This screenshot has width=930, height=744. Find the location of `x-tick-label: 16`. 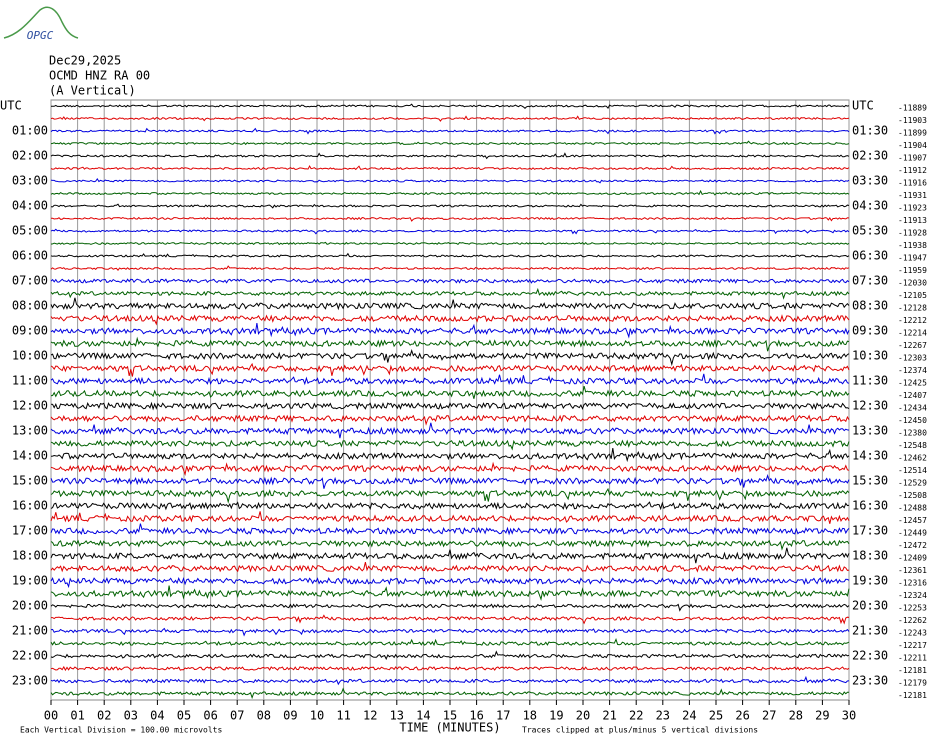

x-tick-label: 16 is located at coordinates (476, 716).